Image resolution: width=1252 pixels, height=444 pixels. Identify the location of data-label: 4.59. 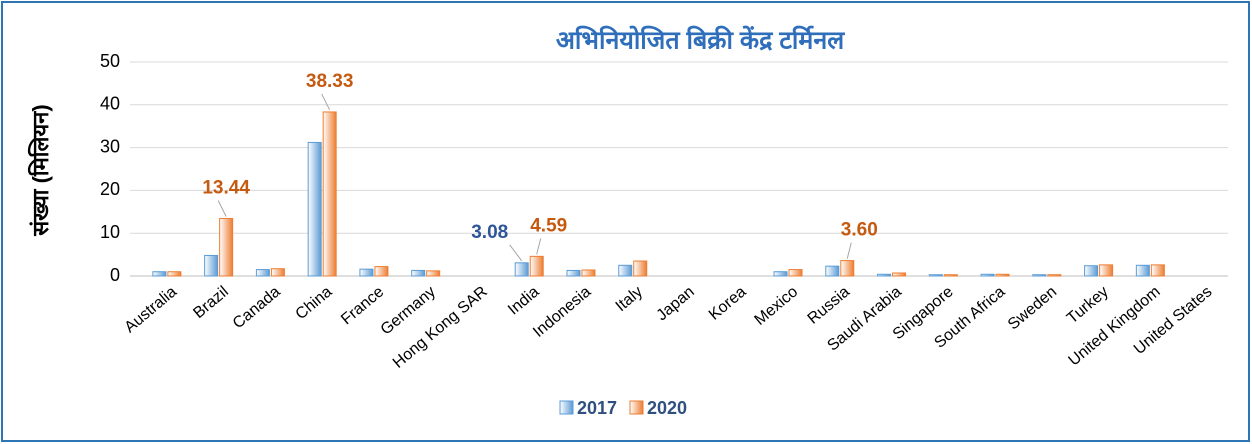
(548, 225).